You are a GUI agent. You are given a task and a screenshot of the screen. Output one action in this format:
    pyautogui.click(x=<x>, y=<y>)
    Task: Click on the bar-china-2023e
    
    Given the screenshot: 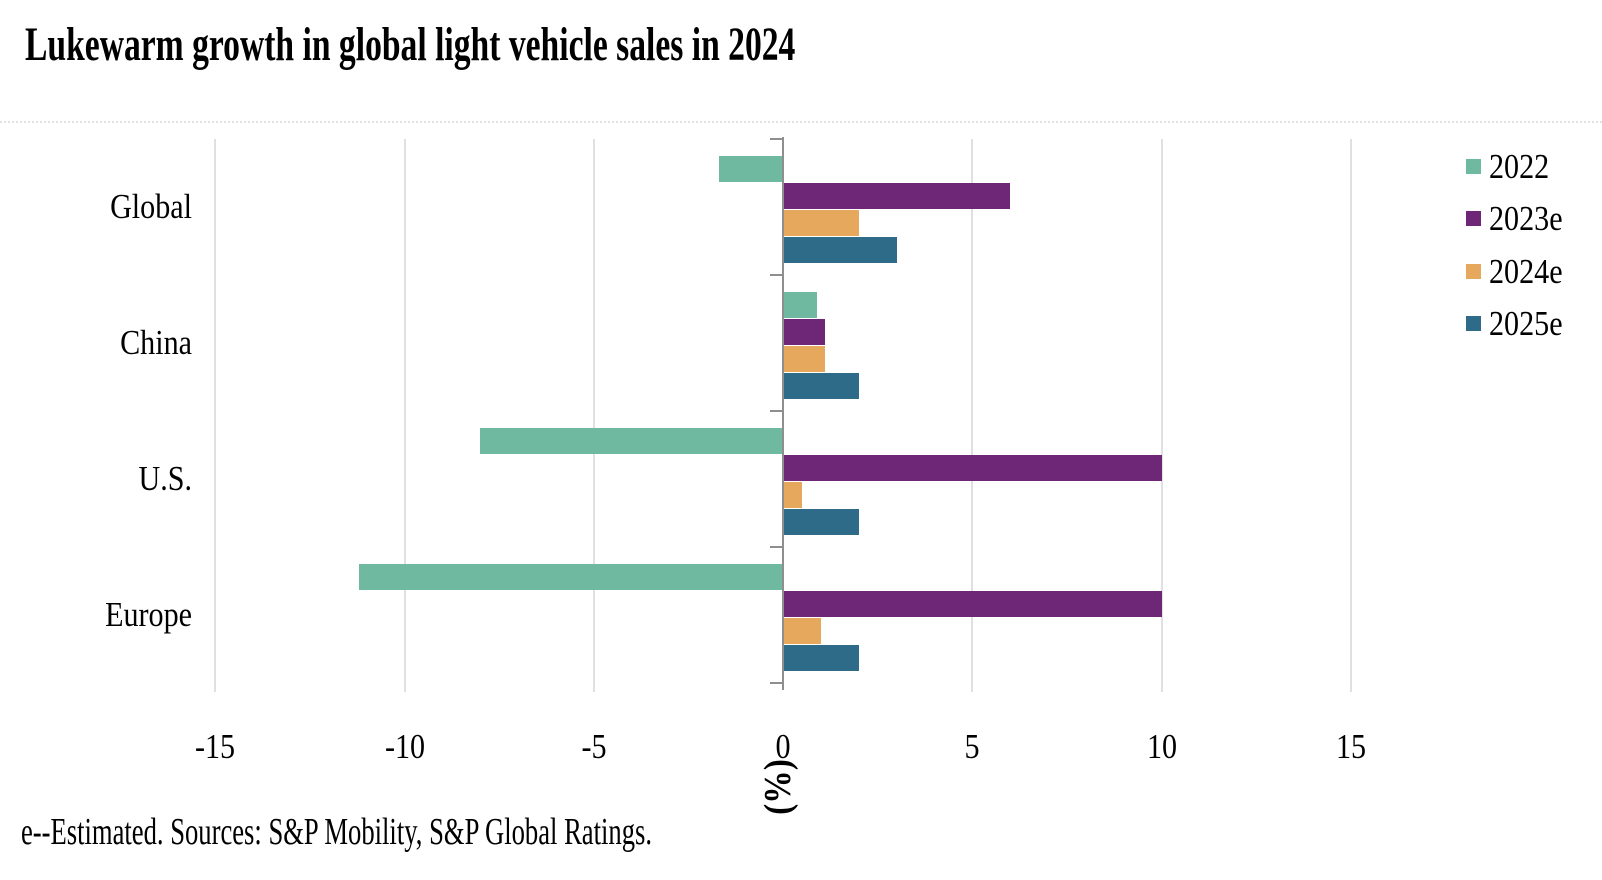 What is the action you would take?
    pyautogui.click(x=804, y=332)
    